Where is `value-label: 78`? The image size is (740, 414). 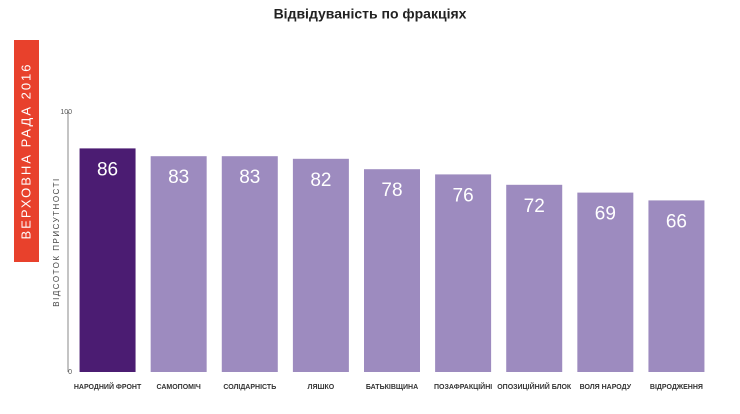 value-label: 78 is located at coordinates (391, 190).